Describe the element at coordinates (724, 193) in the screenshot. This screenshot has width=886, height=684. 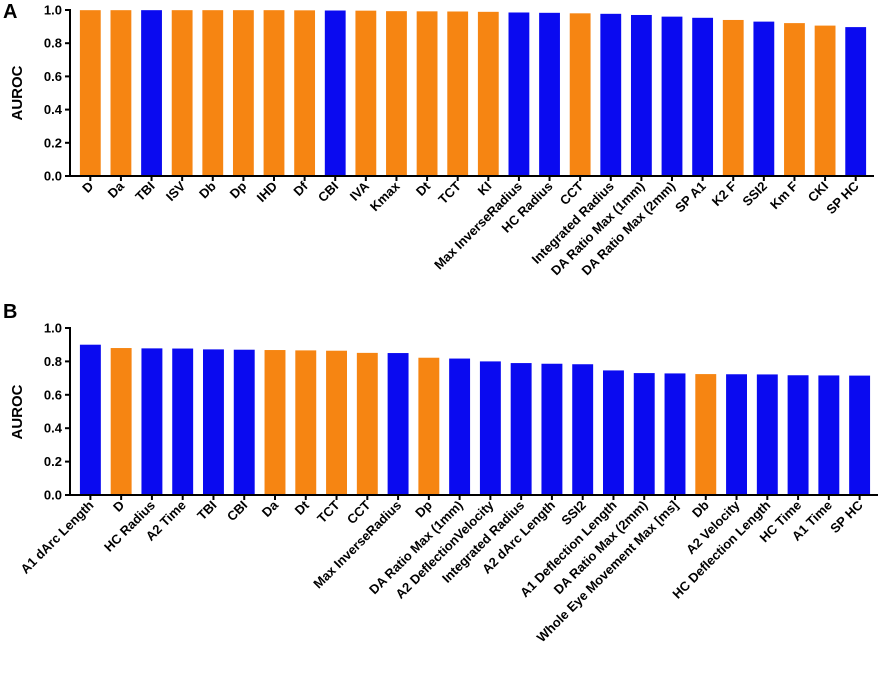
I see `x-category-label: K2 F` at that location.